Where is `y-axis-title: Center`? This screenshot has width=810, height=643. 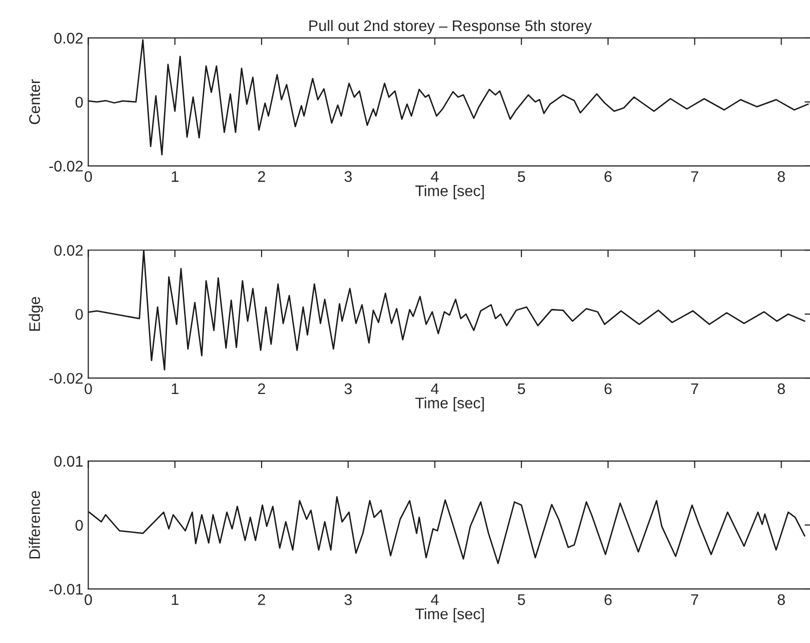
y-axis-title: Center is located at coordinates (34, 101).